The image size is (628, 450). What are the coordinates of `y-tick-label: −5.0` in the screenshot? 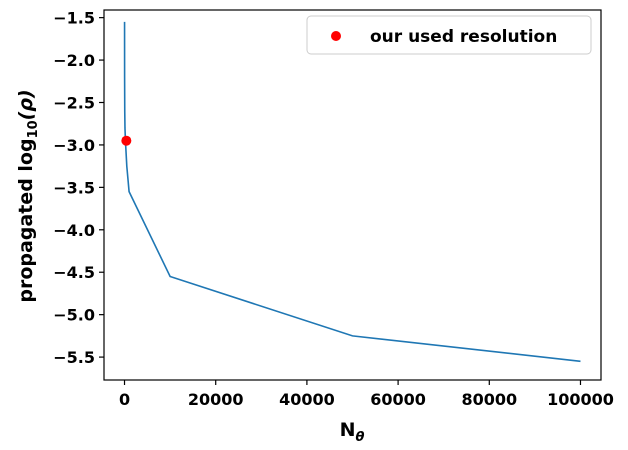 It's located at (74, 315).